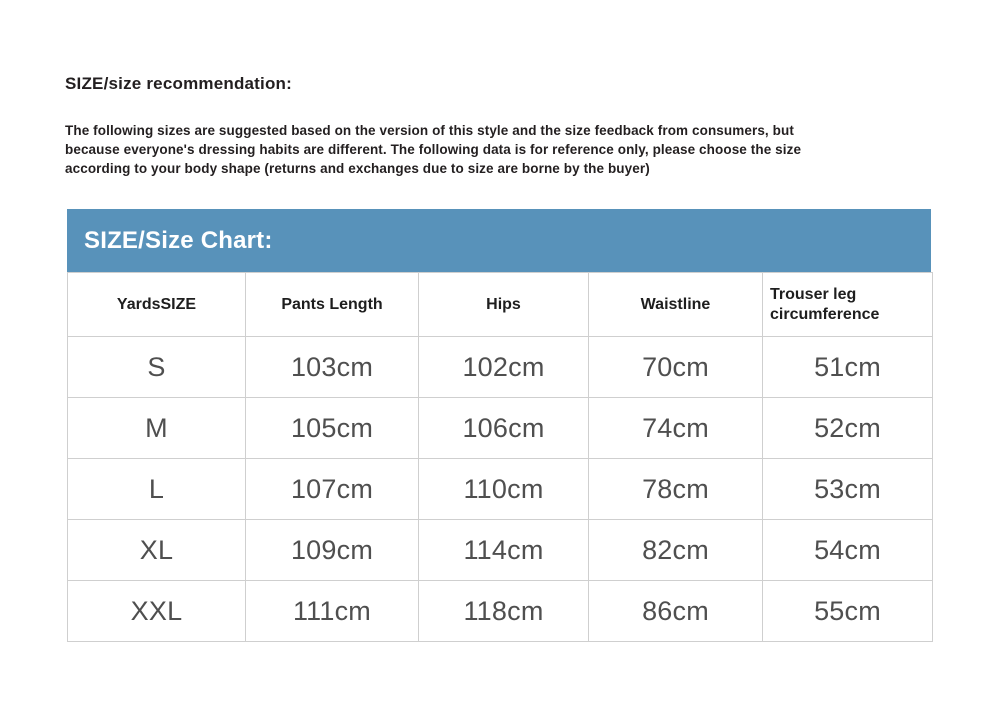 The height and width of the screenshot is (708, 1000). I want to click on hips-cell: 114cm, so click(503, 550).